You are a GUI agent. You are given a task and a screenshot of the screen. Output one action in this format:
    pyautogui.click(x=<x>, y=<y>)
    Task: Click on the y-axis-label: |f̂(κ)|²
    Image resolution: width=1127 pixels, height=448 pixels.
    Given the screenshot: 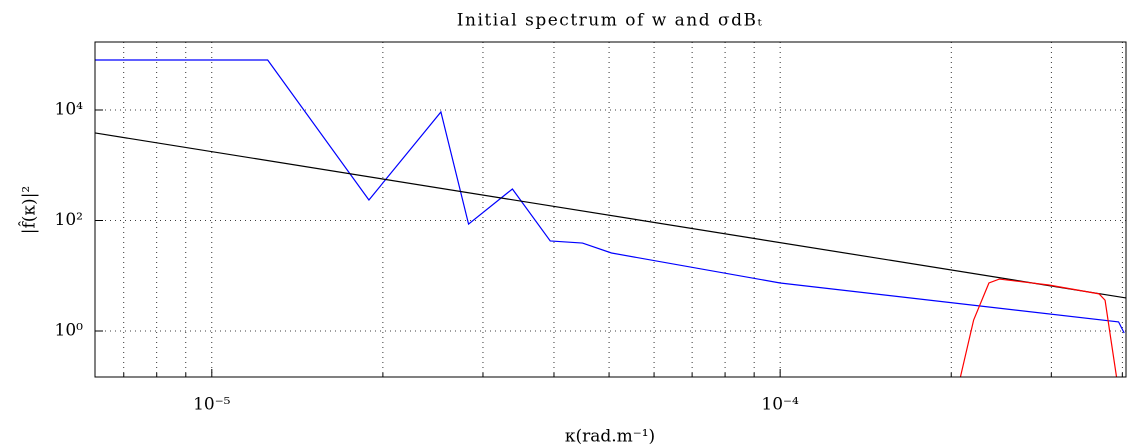 What is the action you would take?
    pyautogui.click(x=29, y=210)
    